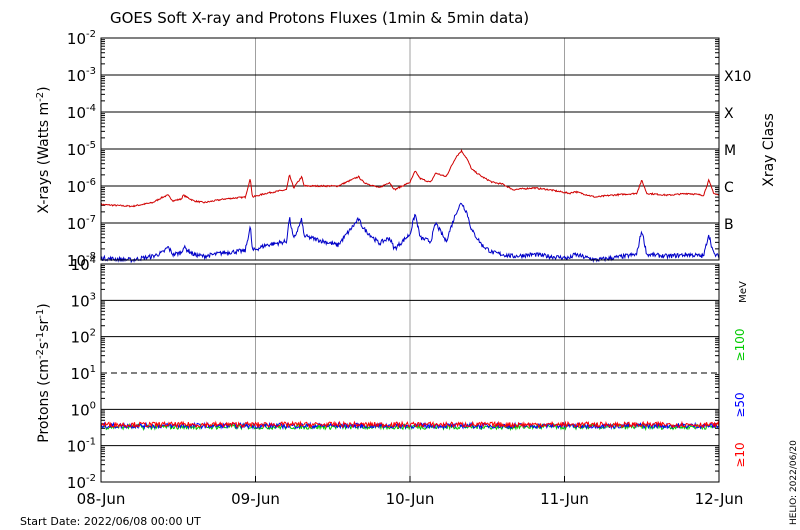 The height and width of the screenshot is (530, 800). I want to click on xray-class-axis-title: Xray Class, so click(769, 150).